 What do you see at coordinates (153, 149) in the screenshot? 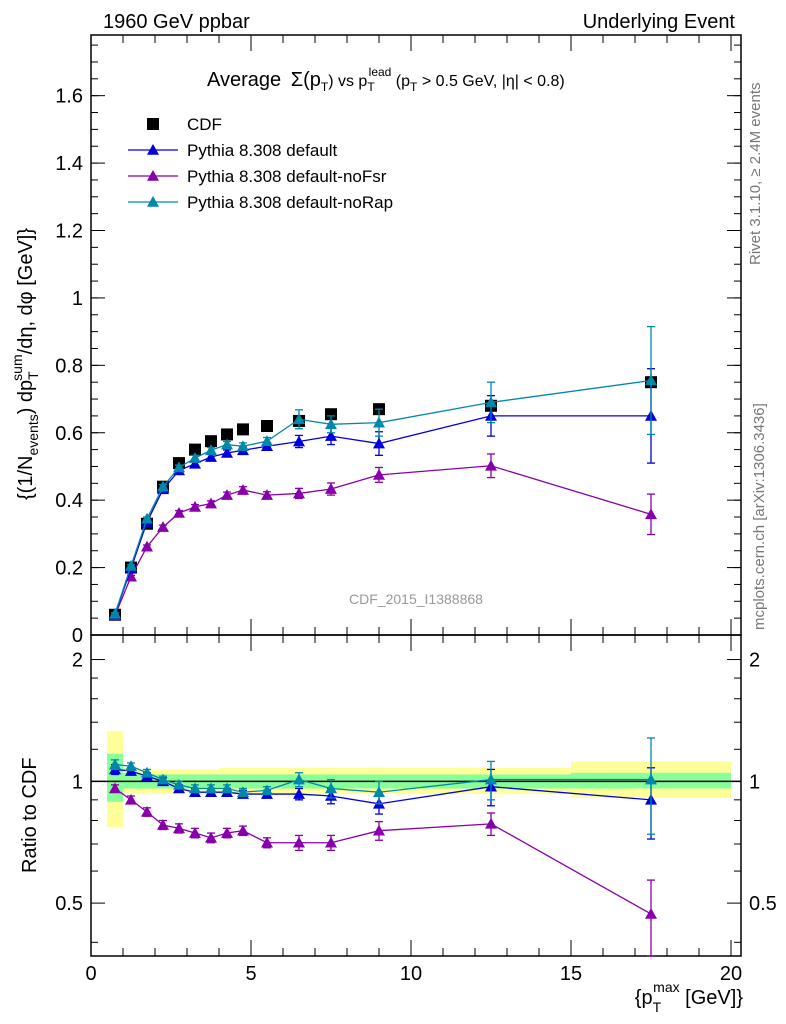
I see `legend-marker-default` at bounding box center [153, 149].